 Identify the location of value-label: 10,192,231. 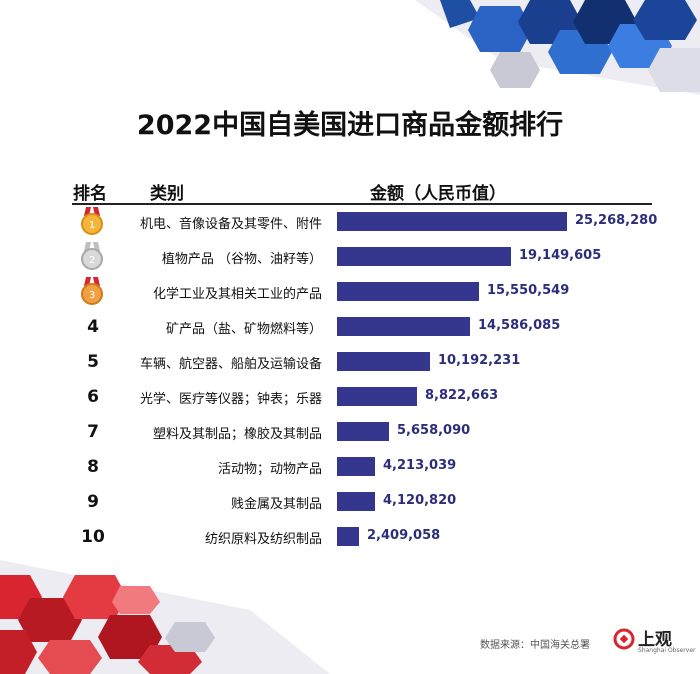
(479, 360).